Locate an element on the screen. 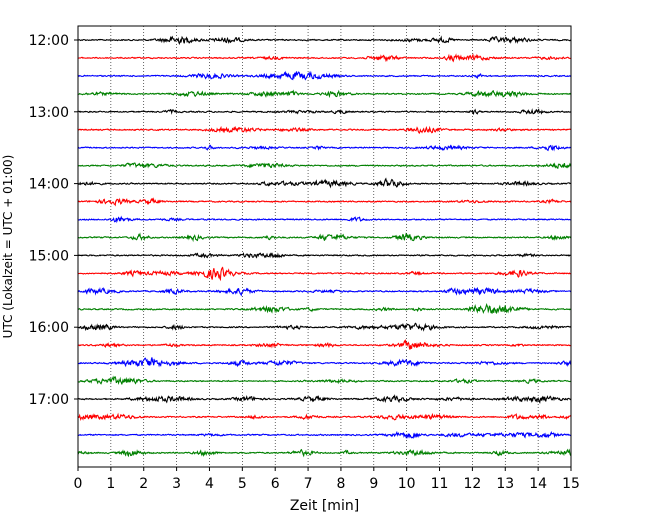 The image size is (650, 520). x-tick-label: 14 is located at coordinates (538, 484).